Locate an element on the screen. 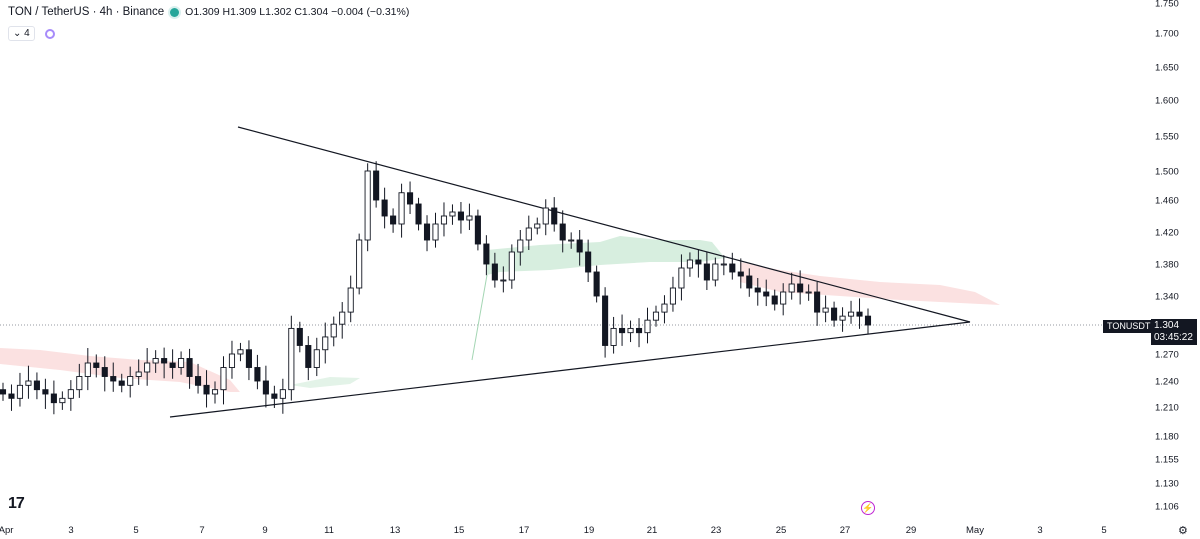 This screenshot has width=1200, height=539. y-tick-label: 1.550 is located at coordinates (1167, 137).